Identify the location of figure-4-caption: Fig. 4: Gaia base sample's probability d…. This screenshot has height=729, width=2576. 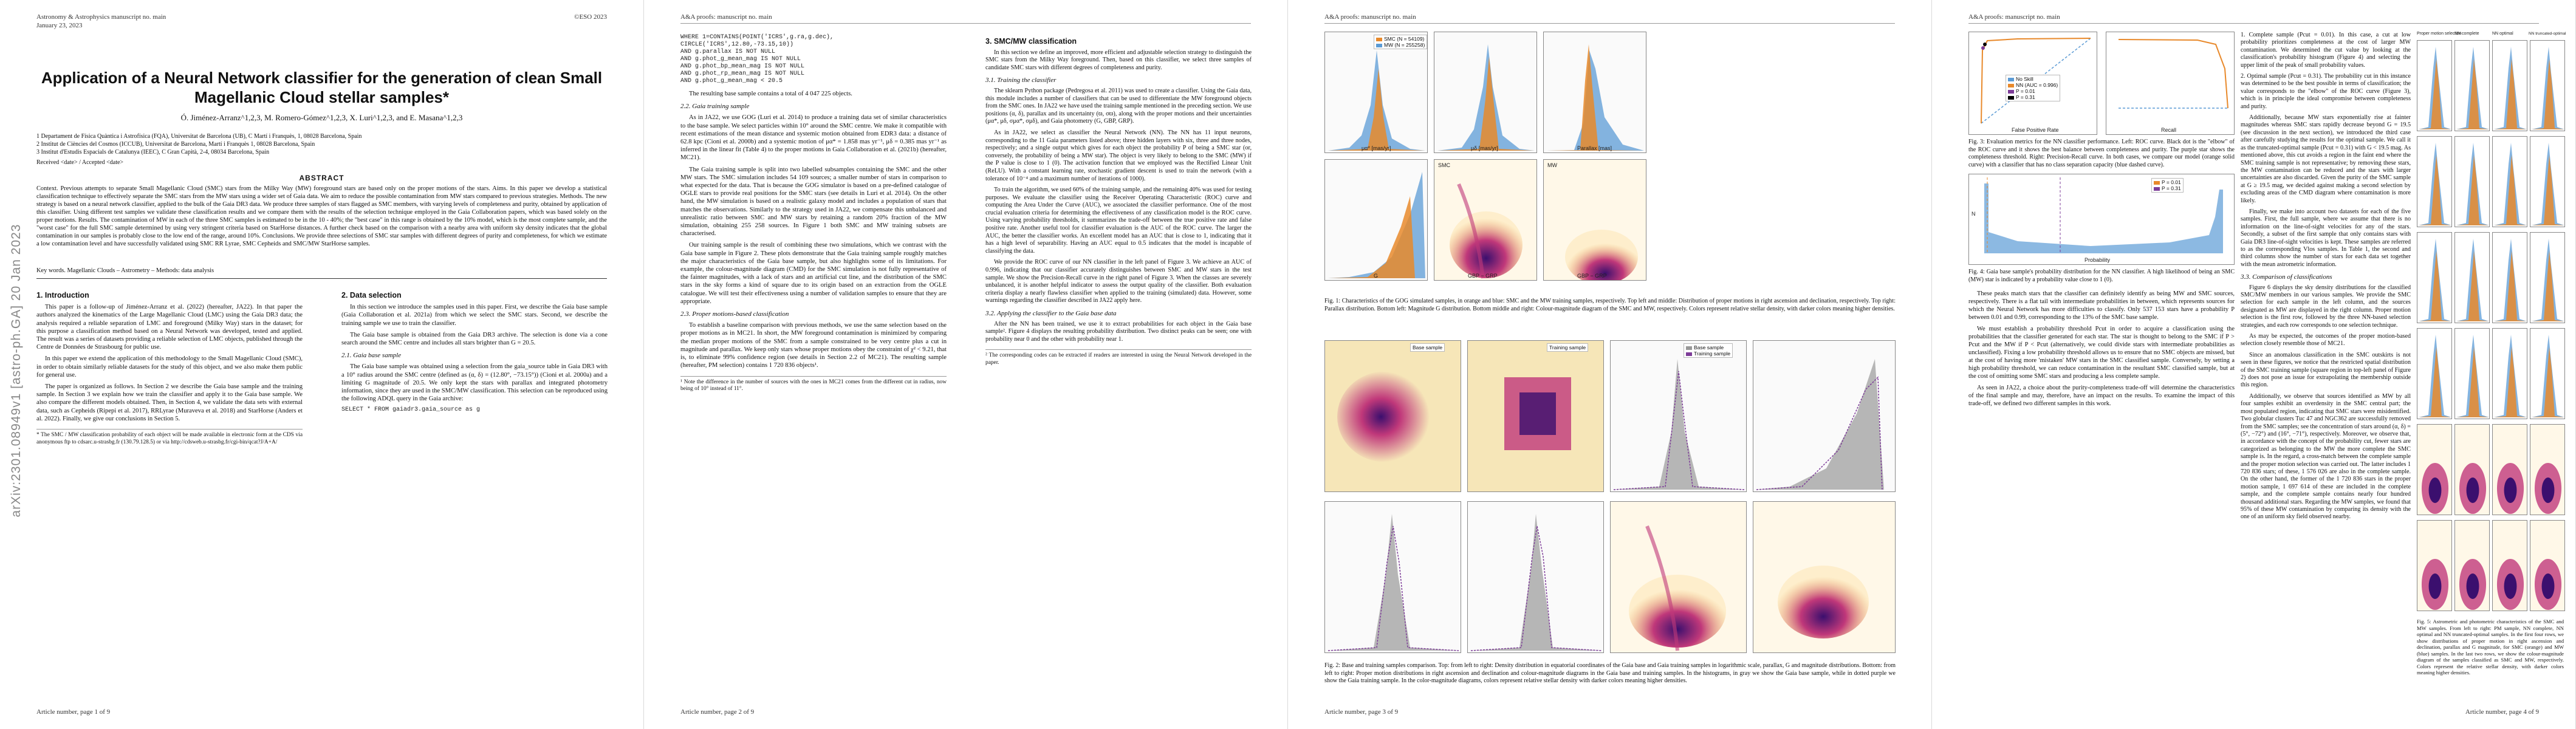
(2101, 276).